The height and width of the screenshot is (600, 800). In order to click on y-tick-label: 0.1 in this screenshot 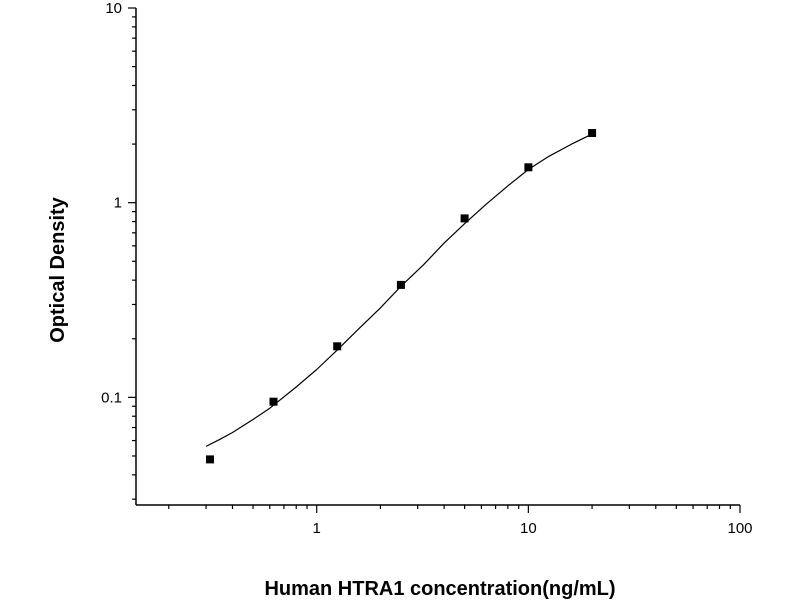, I will do `click(111, 397)`.